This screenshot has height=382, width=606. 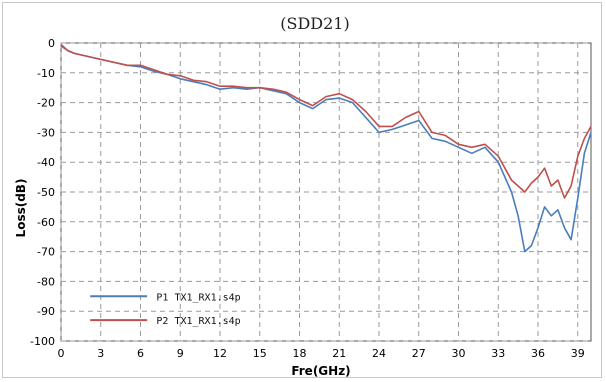 What do you see at coordinates (165, 309) in the screenshot?
I see `legend: P1 TX1_RX1.s4p P2 TX1_RX1.s4p` at bounding box center [165, 309].